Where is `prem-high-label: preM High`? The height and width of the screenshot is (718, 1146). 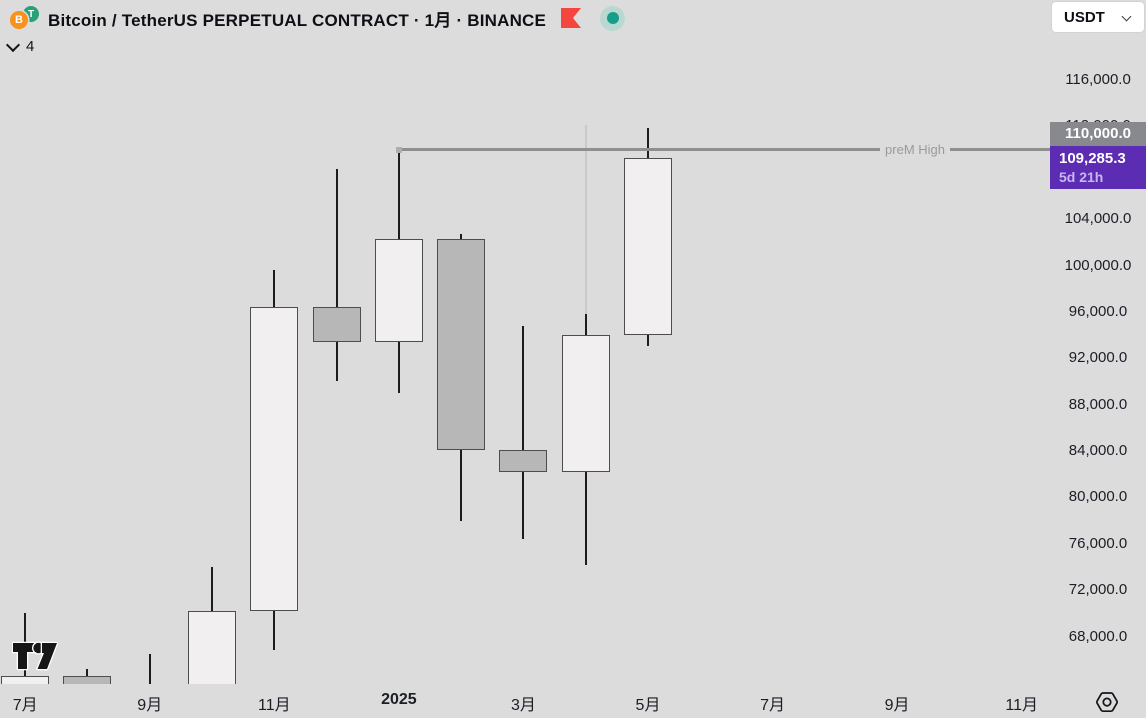
prem-high-label: preM High is located at coordinates (915, 149).